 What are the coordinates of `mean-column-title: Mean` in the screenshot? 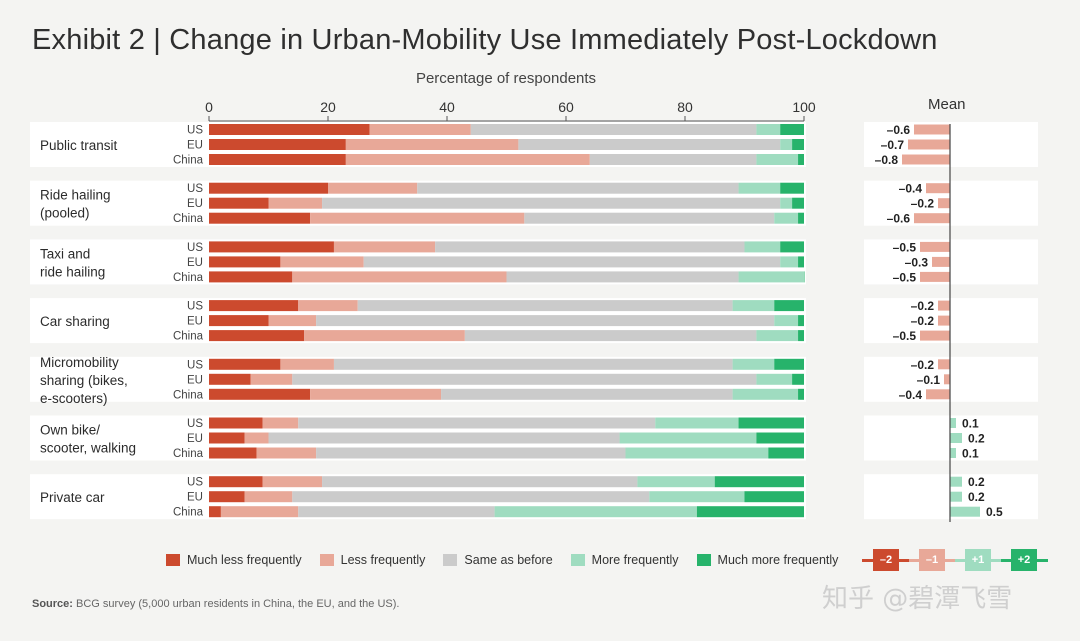 It's located at (947, 104).